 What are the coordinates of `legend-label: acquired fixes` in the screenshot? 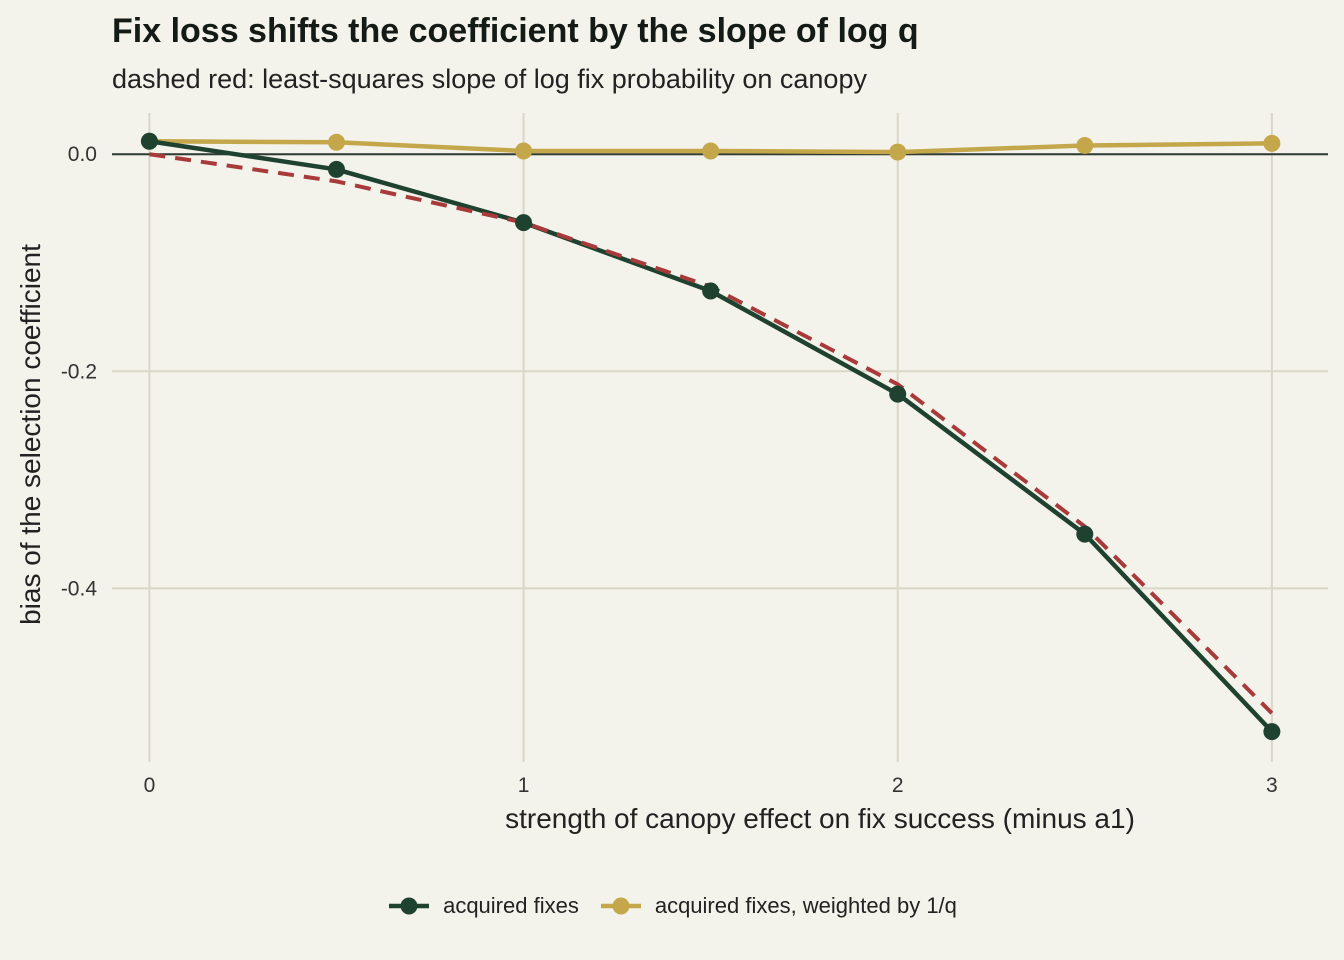 It's located at (511, 905).